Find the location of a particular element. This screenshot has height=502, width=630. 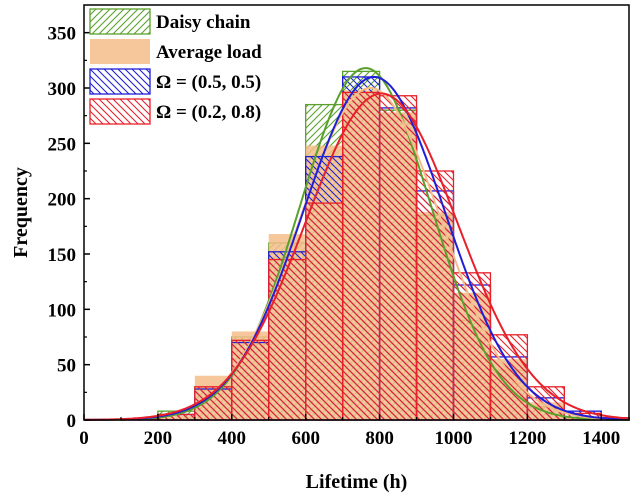

x-tick-label: 1200 is located at coordinates (527, 438).